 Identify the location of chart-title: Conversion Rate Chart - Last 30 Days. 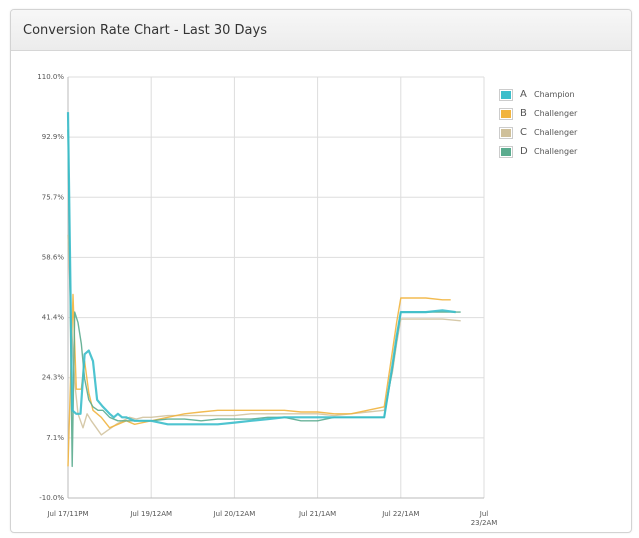
(145, 30).